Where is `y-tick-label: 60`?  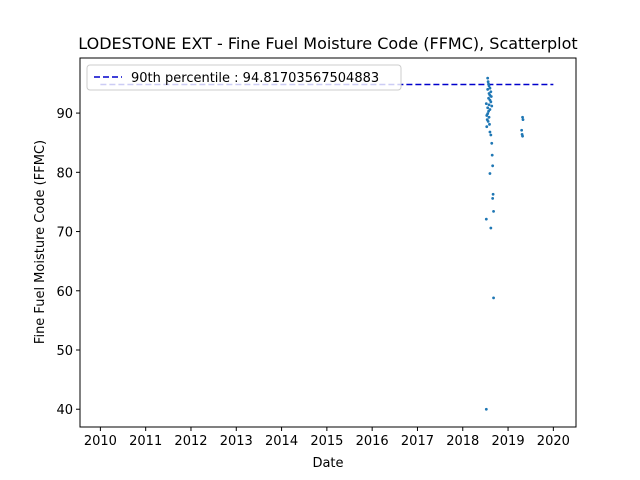
y-tick-label: 60 is located at coordinates (64, 292).